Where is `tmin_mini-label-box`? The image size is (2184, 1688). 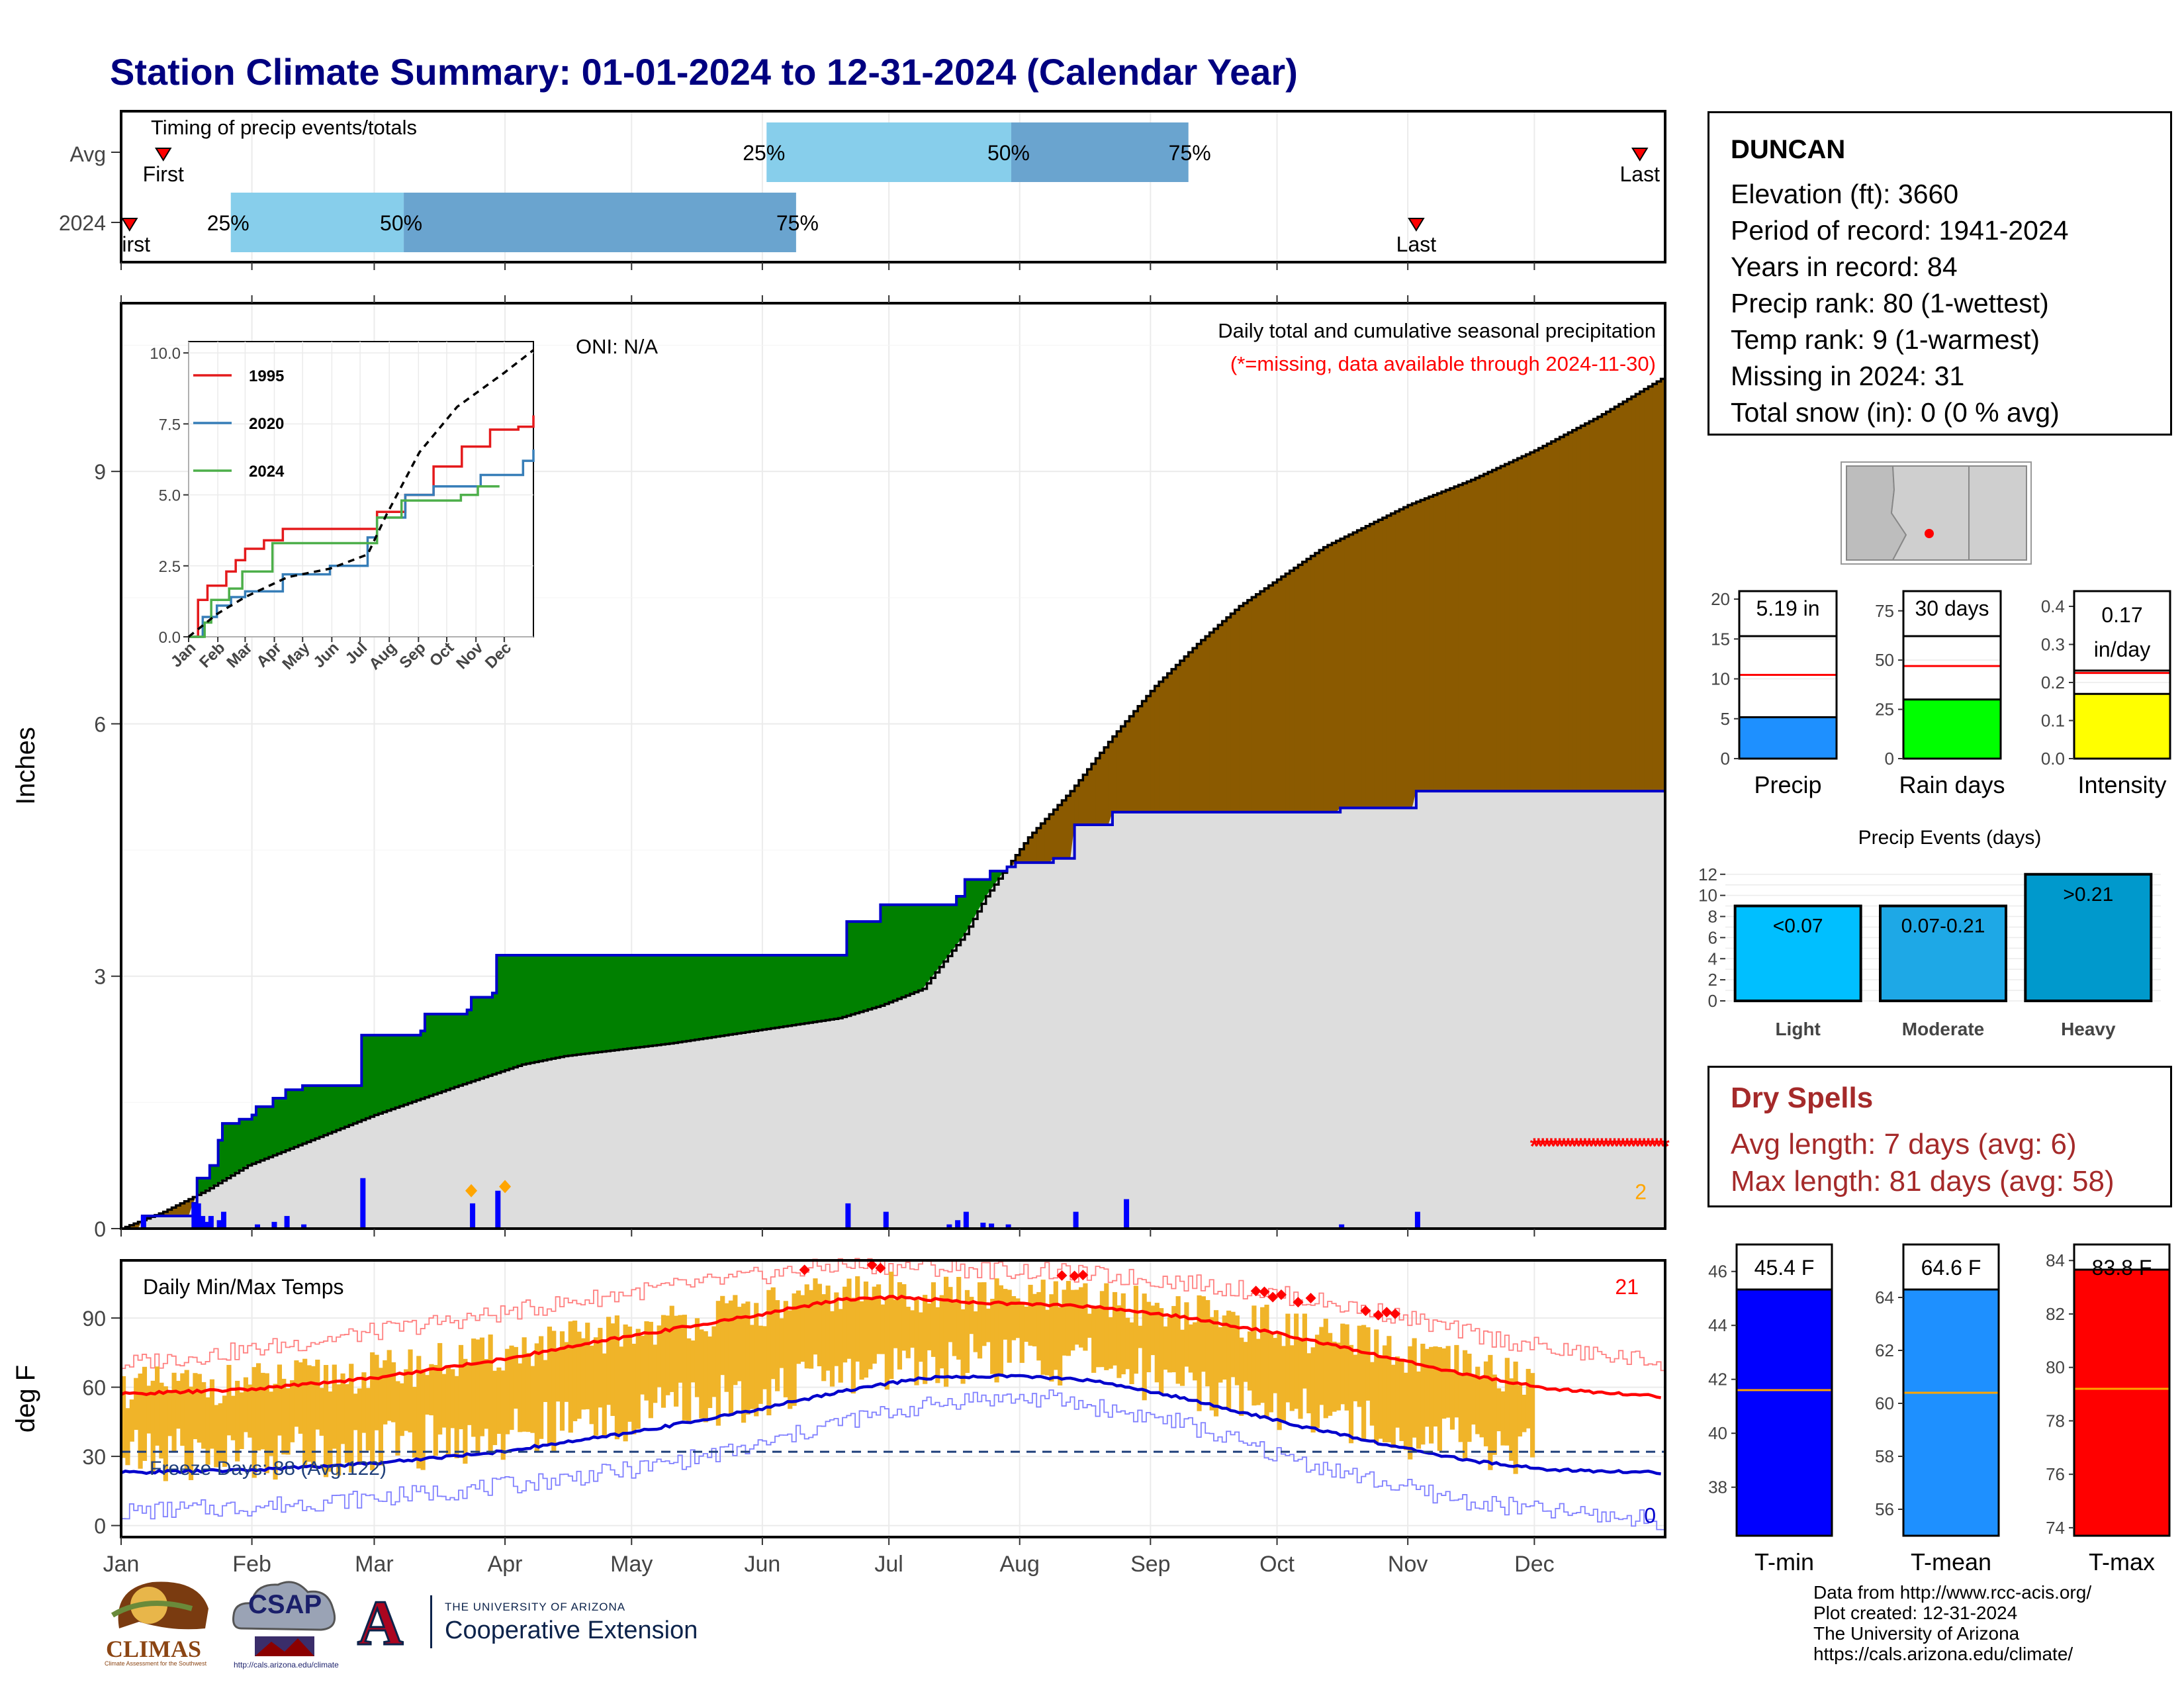 tmin_mini-label-box is located at coordinates (1784, 1267).